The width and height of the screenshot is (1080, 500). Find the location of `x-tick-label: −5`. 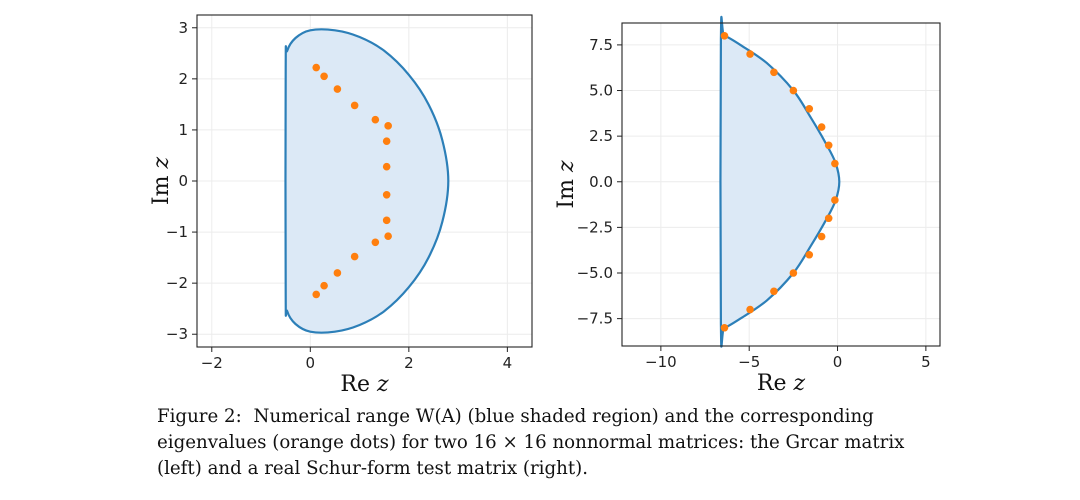

x-tick-label: −5 is located at coordinates (749, 362).